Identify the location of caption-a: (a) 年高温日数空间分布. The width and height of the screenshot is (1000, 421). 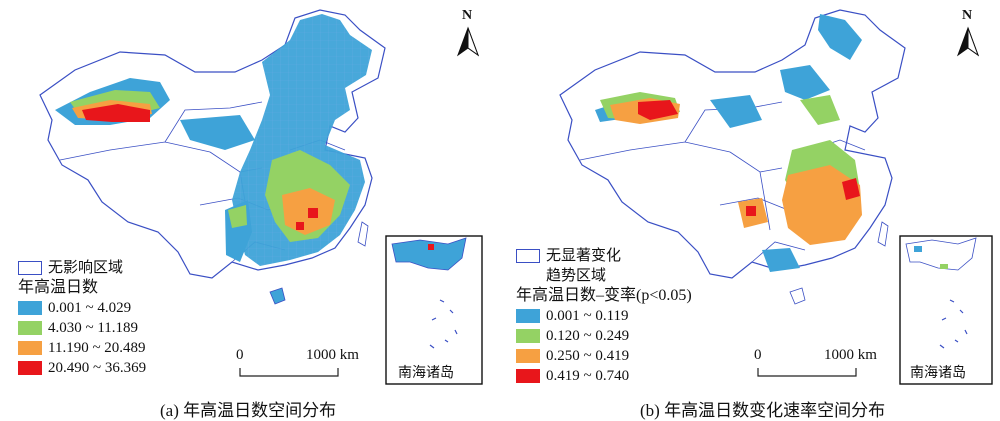
(248, 410).